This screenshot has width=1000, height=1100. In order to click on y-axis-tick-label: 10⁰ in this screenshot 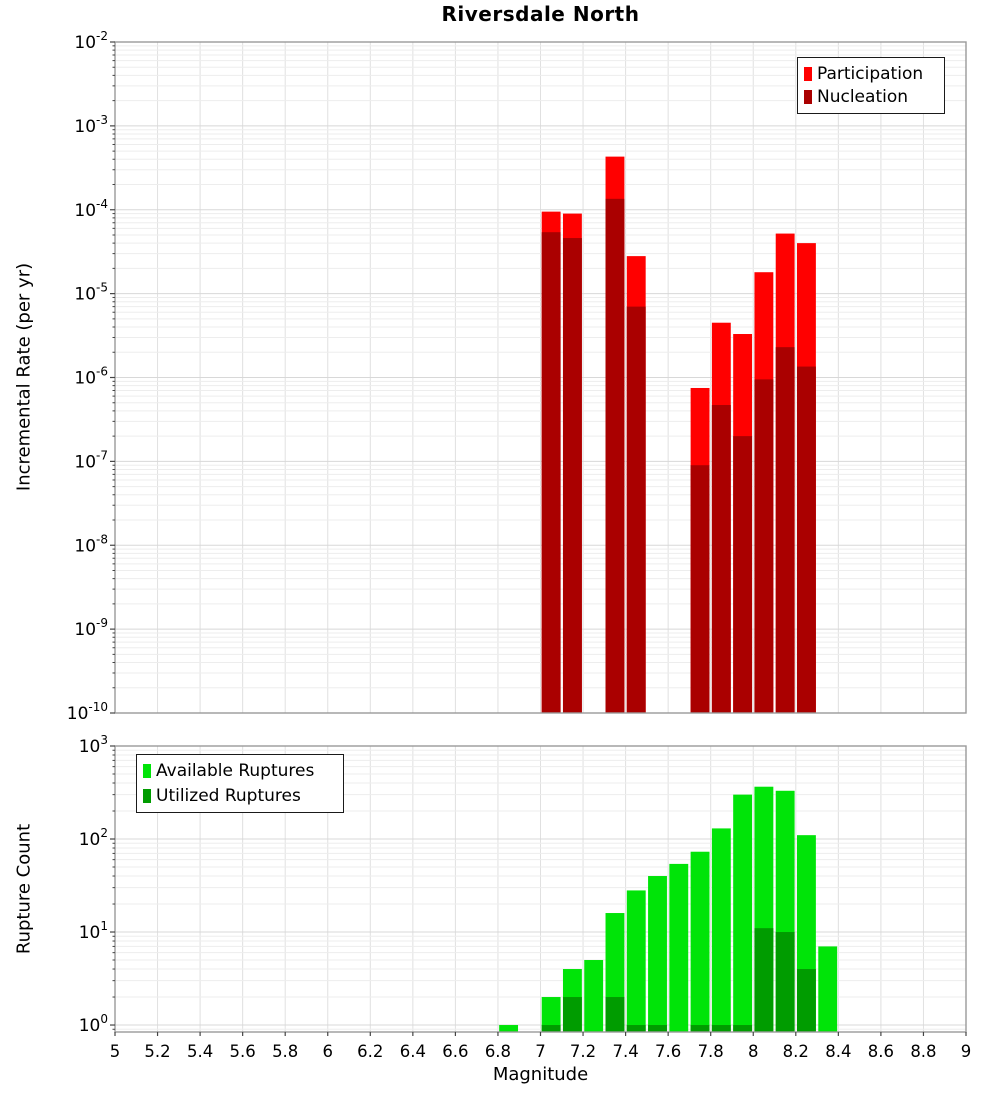, I will do `click(93, 1024)`.